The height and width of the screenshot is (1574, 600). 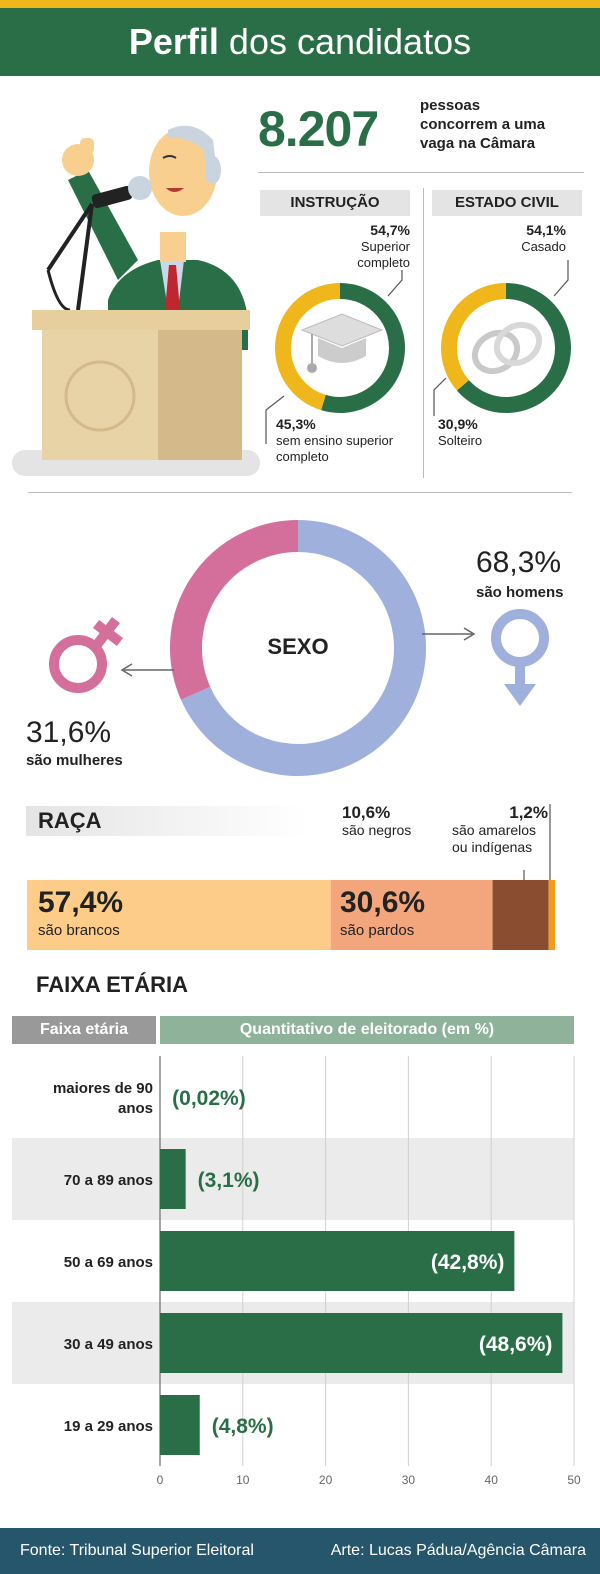 I want to click on data-label: (3,1%), so click(x=229, y=1180).